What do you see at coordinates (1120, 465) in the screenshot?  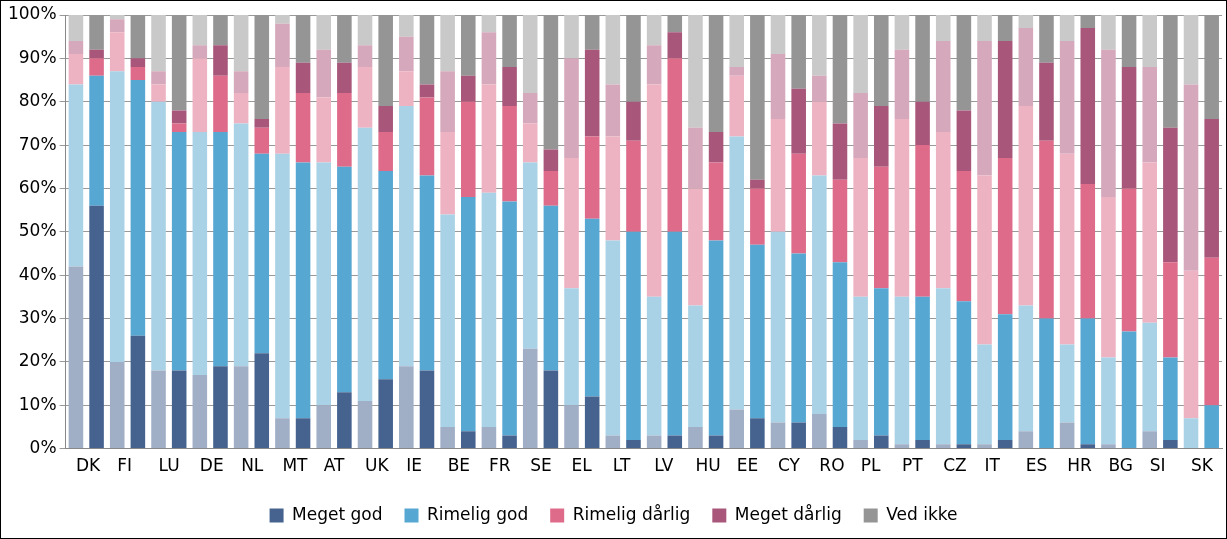 I see `x-tick-label: BG` at bounding box center [1120, 465].